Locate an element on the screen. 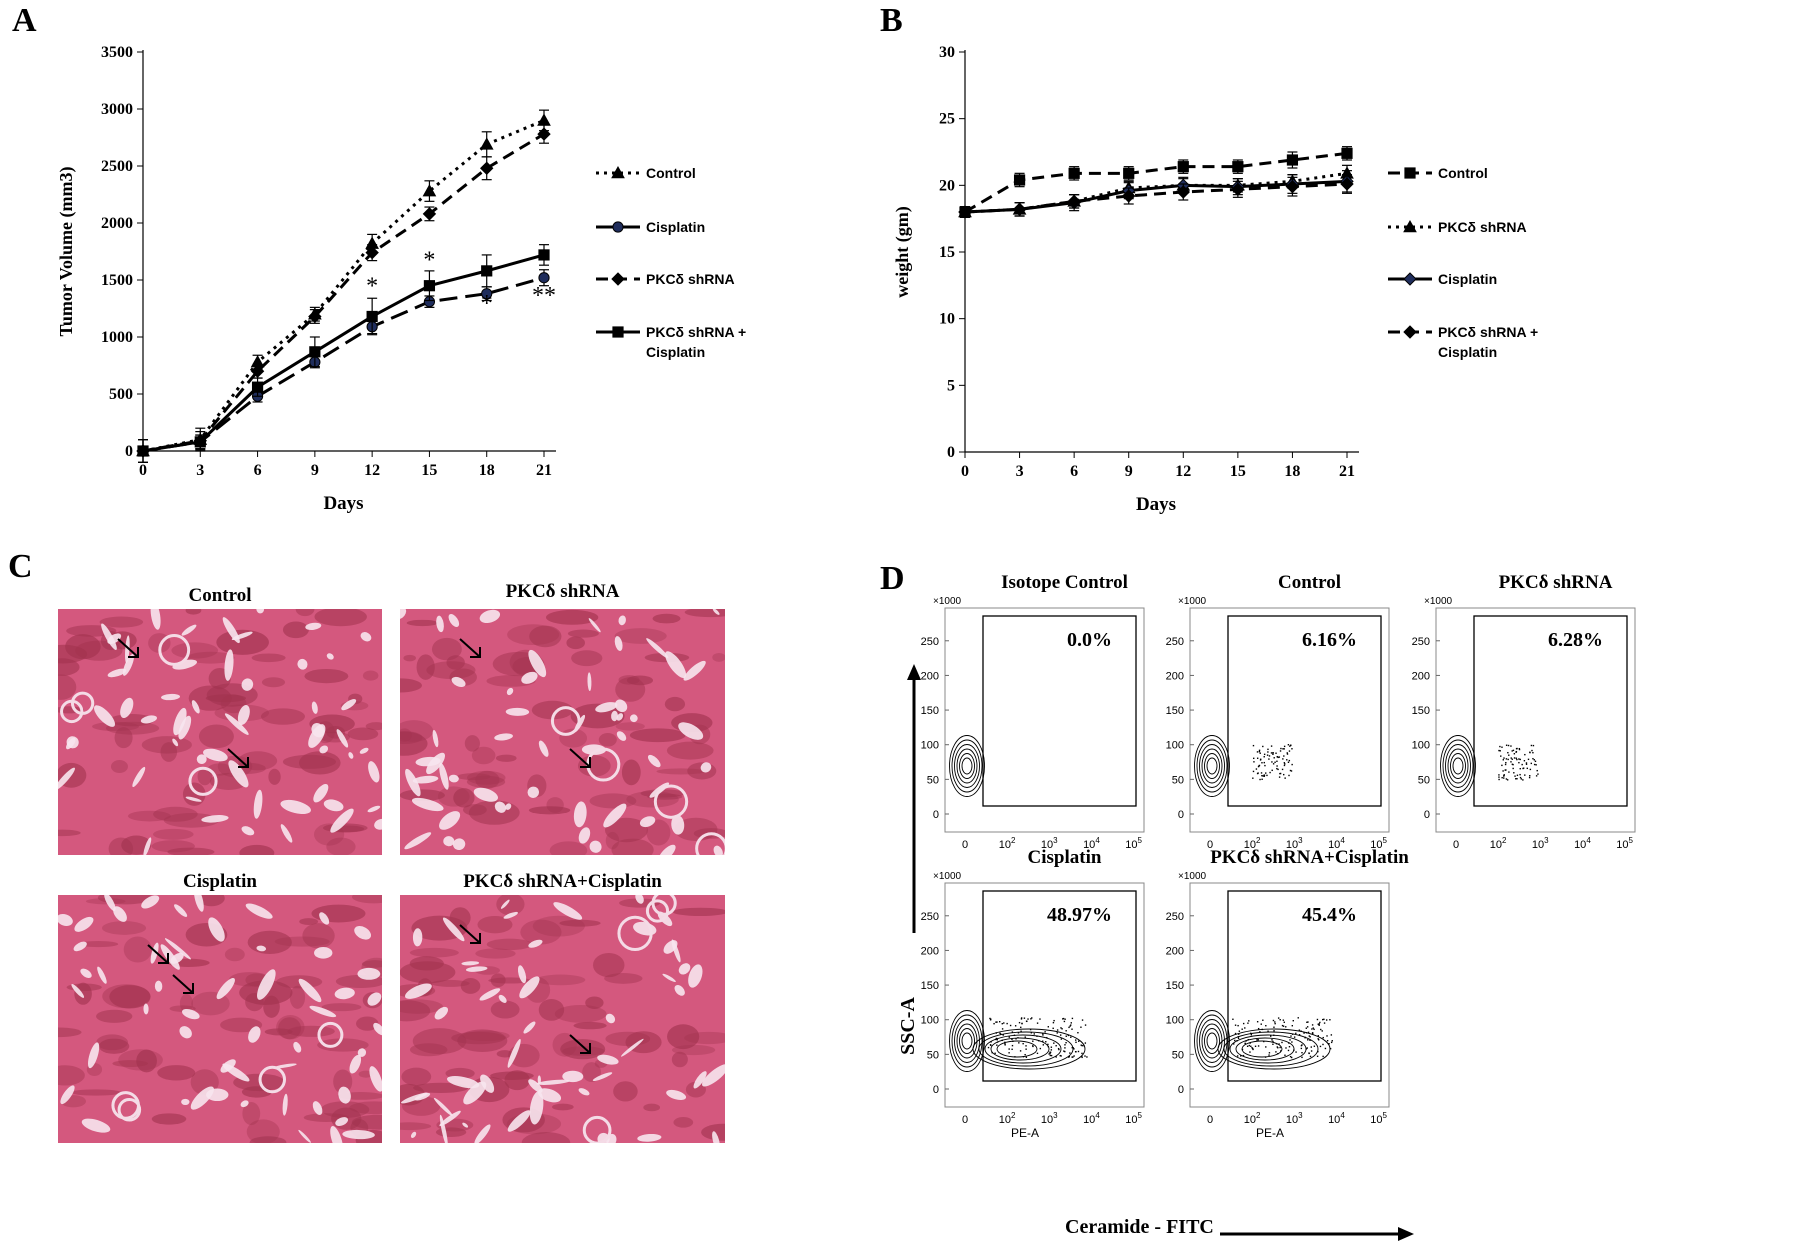 Image resolution: width=1800 pixels, height=1248 pixels. y-tick-label: 25 is located at coordinates (947, 119).